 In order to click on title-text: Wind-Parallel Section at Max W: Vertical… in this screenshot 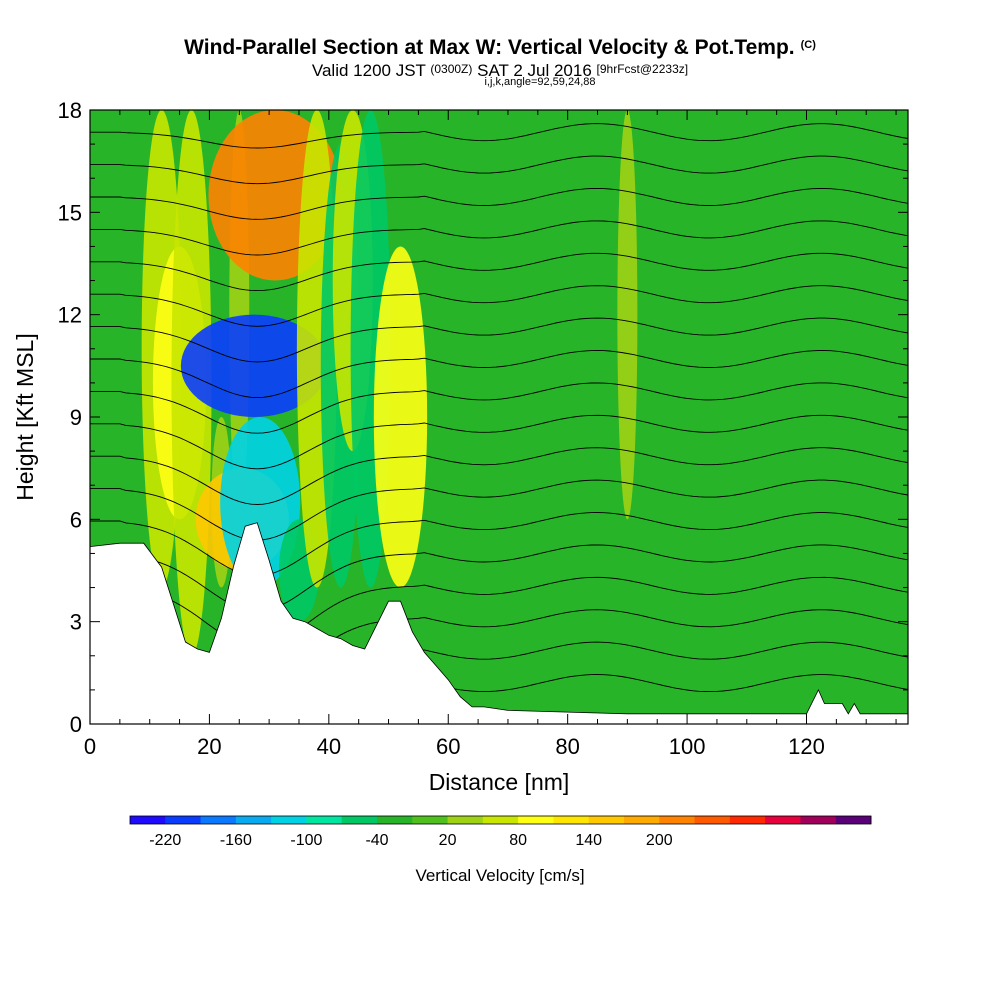, I will do `click(489, 47)`.